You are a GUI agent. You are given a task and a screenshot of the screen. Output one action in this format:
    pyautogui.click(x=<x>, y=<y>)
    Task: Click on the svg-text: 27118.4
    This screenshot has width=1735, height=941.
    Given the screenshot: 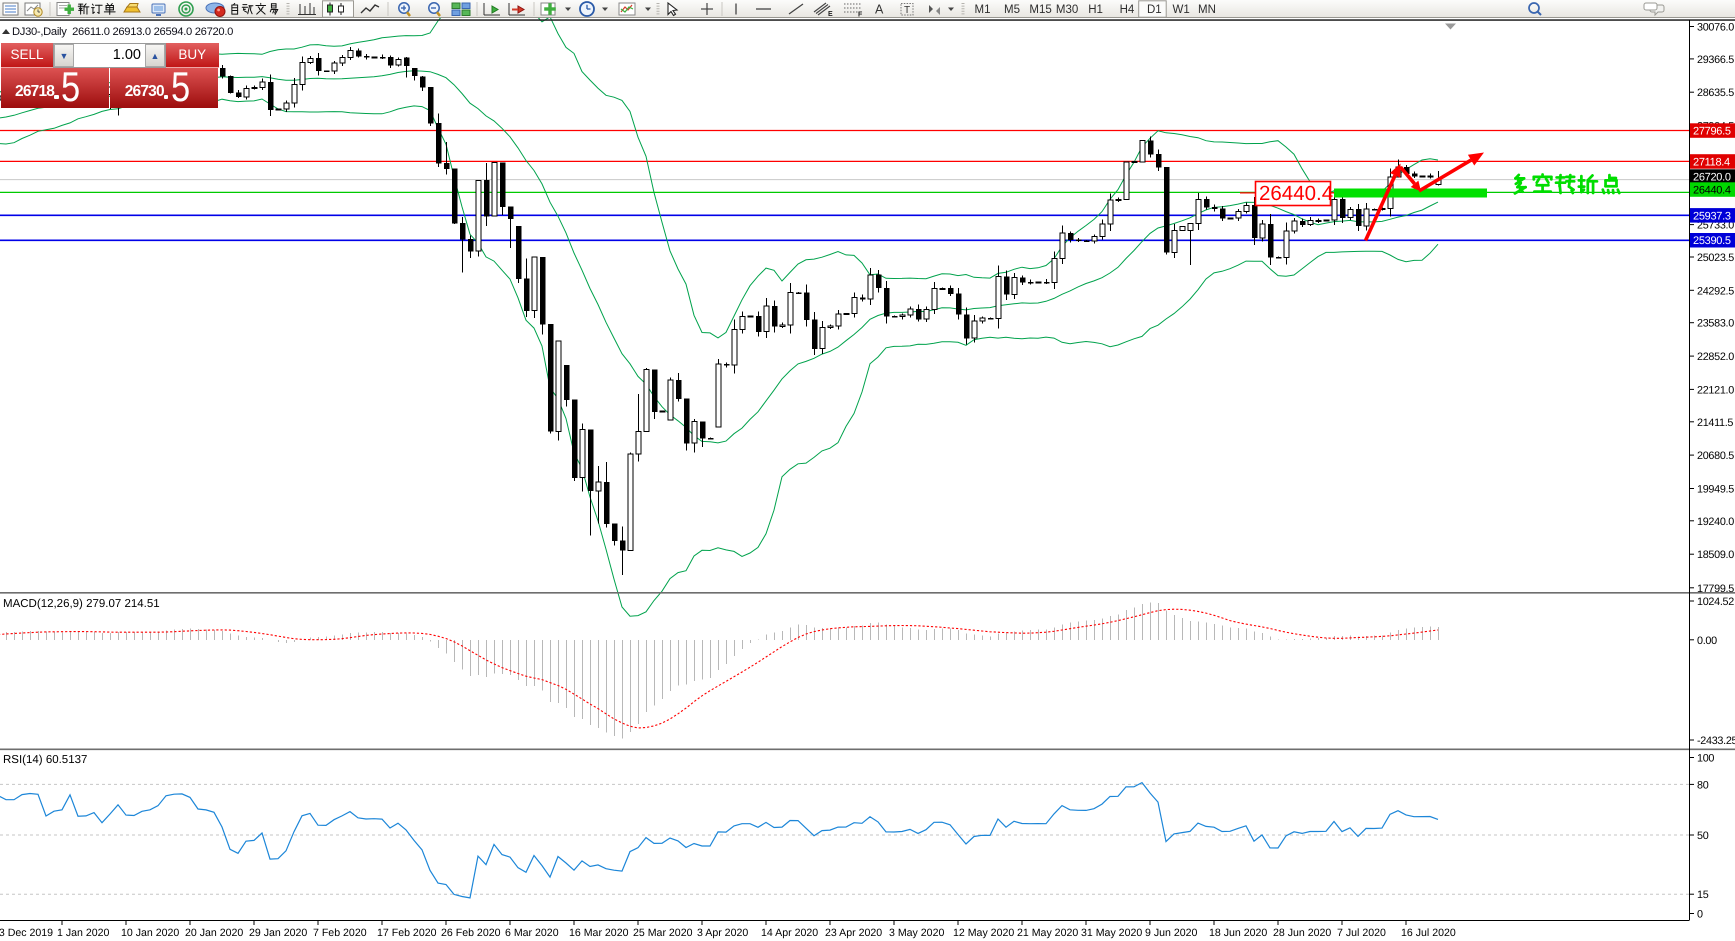 What is the action you would take?
    pyautogui.click(x=1711, y=162)
    